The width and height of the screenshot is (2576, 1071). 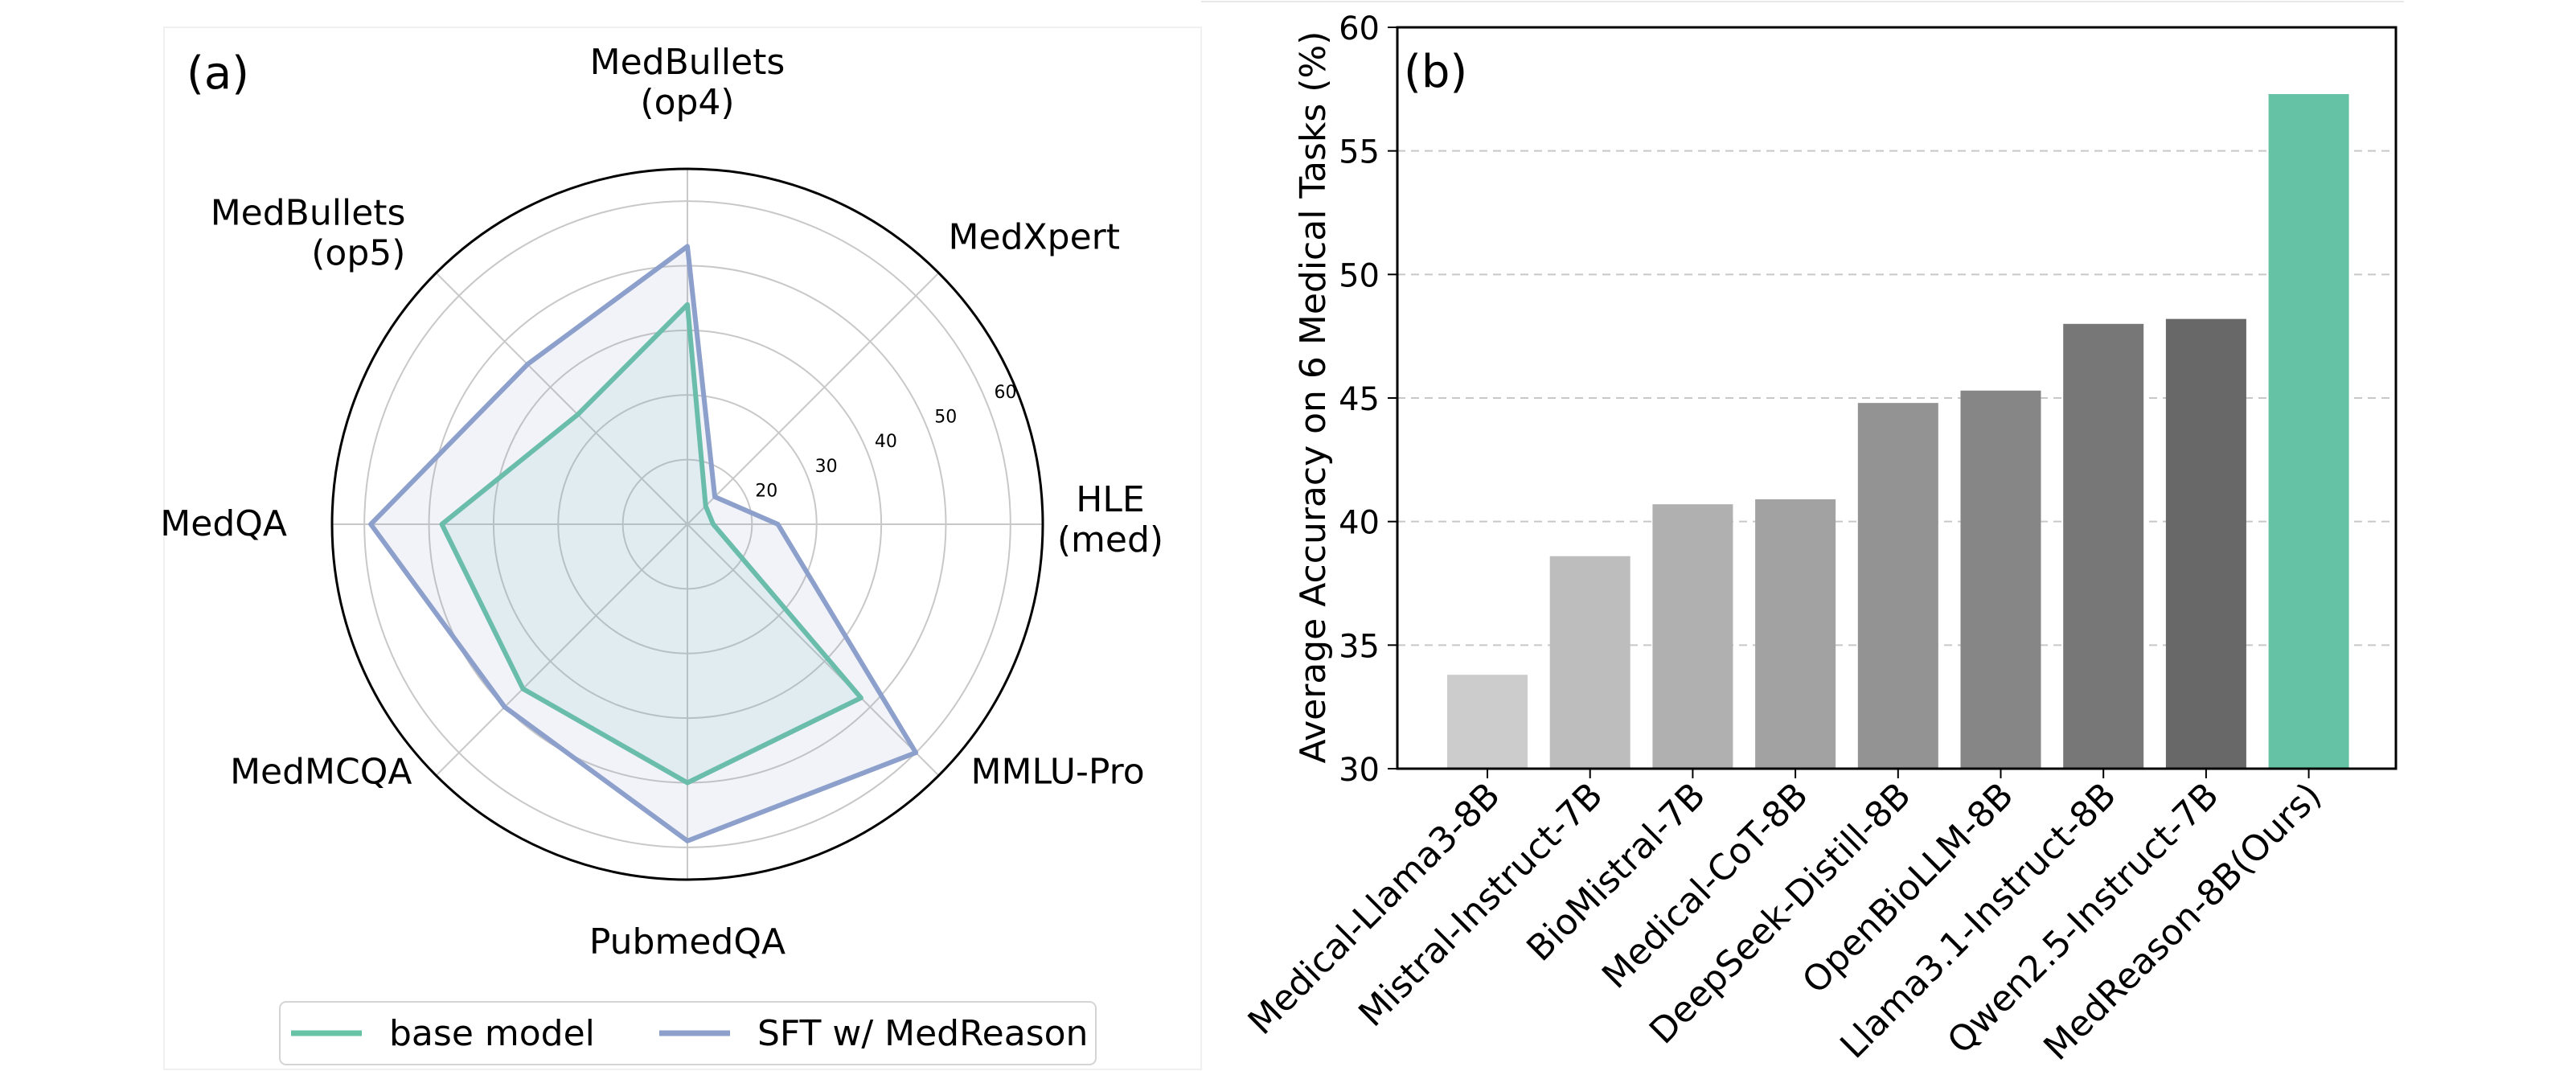 What do you see at coordinates (886, 442) in the screenshot?
I see `radar-tick-label: 40` at bounding box center [886, 442].